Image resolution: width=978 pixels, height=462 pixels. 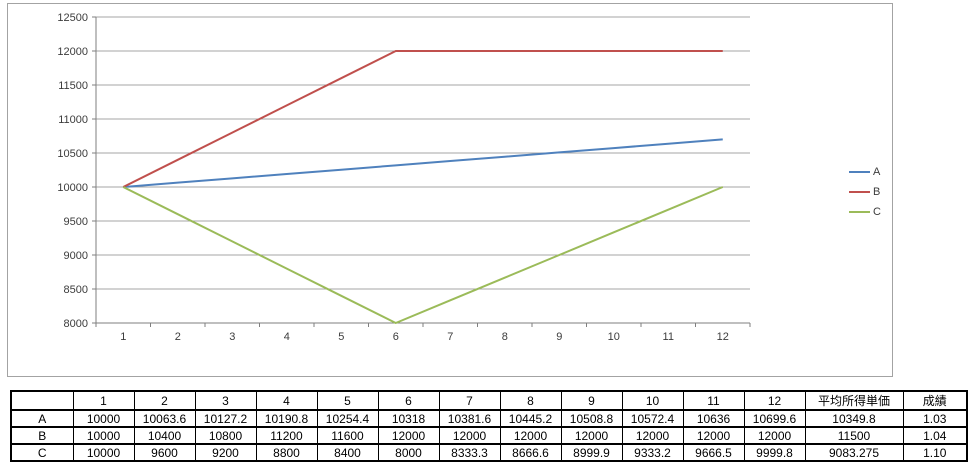 What do you see at coordinates (72, 154) in the screenshot?
I see `y-tick-label: 10500` at bounding box center [72, 154].